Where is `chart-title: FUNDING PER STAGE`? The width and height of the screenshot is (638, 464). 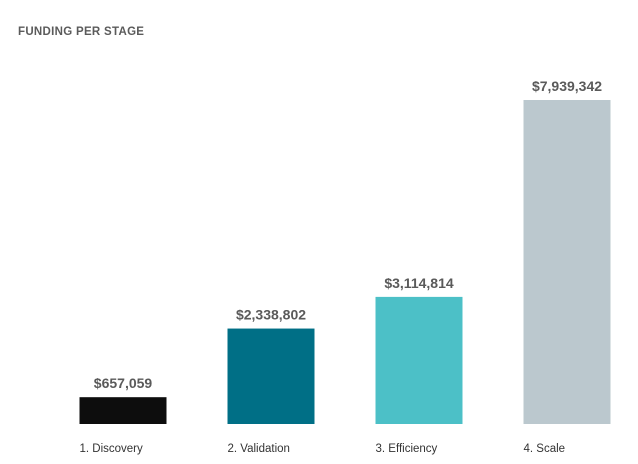
chart-title: FUNDING PER STAGE is located at coordinates (81, 32).